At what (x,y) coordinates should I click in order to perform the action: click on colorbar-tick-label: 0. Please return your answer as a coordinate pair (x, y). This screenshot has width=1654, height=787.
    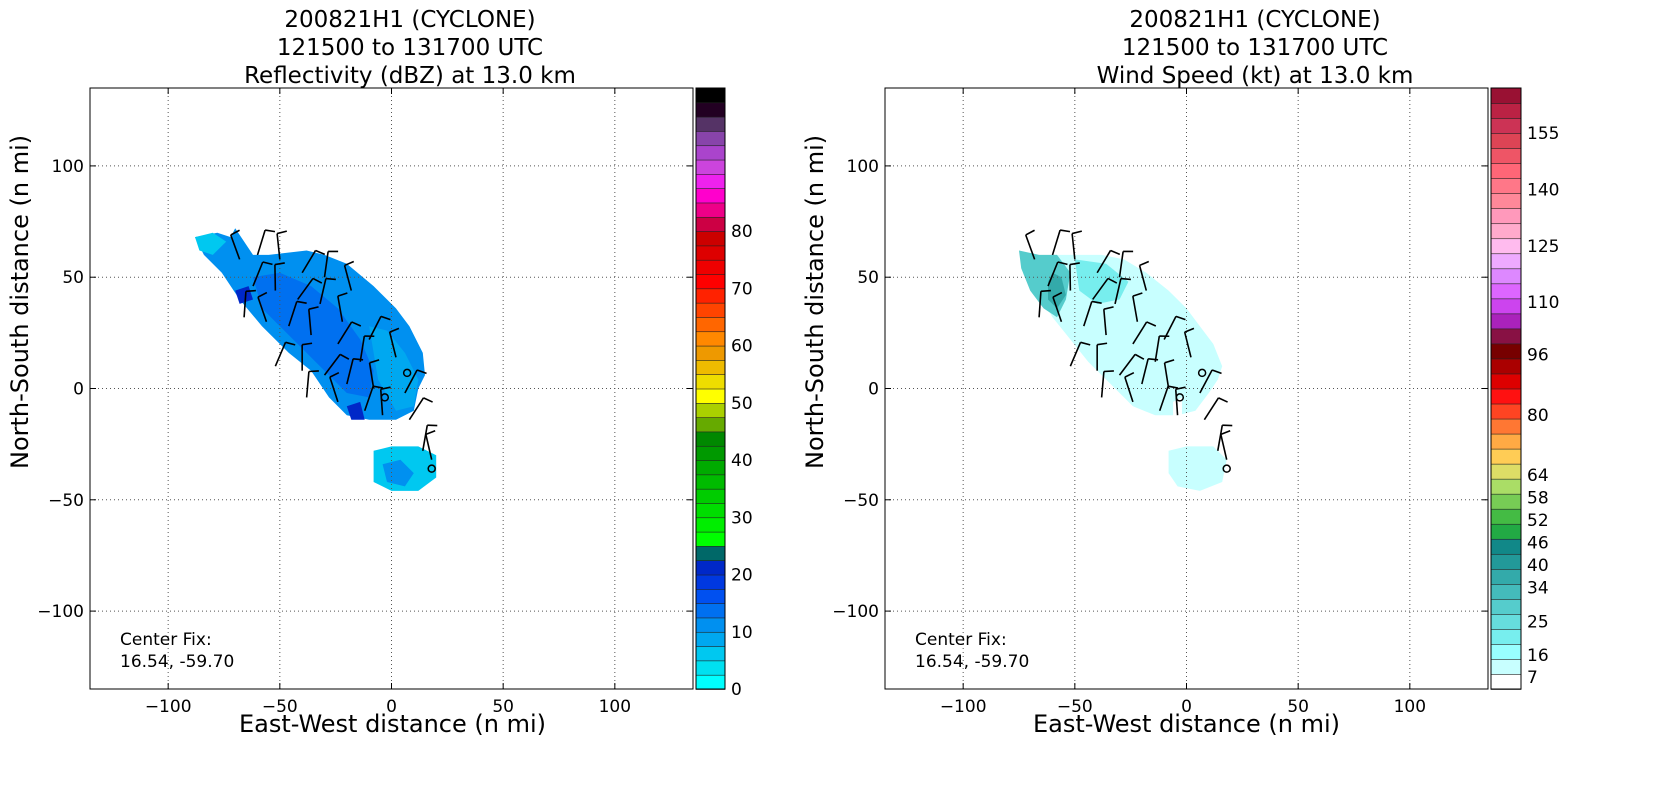
    Looking at the image, I should click on (736, 690).